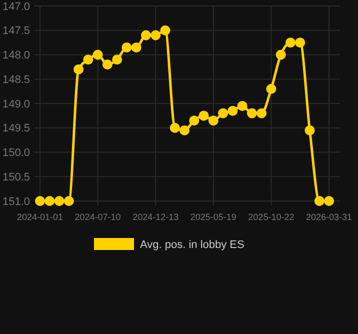 The height and width of the screenshot is (334, 358). I want to click on y-tick-label: 150.0, so click(16, 153).